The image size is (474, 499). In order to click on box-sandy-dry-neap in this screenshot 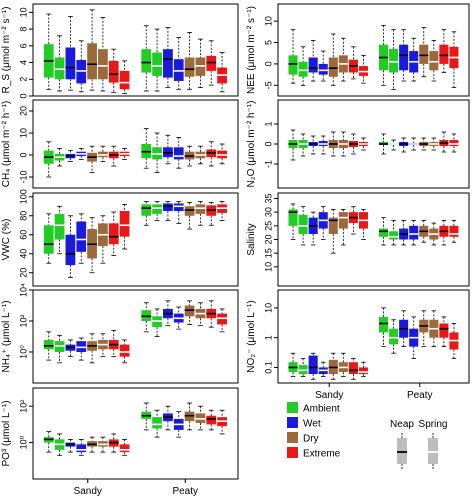, I will do `click(333, 366)`.